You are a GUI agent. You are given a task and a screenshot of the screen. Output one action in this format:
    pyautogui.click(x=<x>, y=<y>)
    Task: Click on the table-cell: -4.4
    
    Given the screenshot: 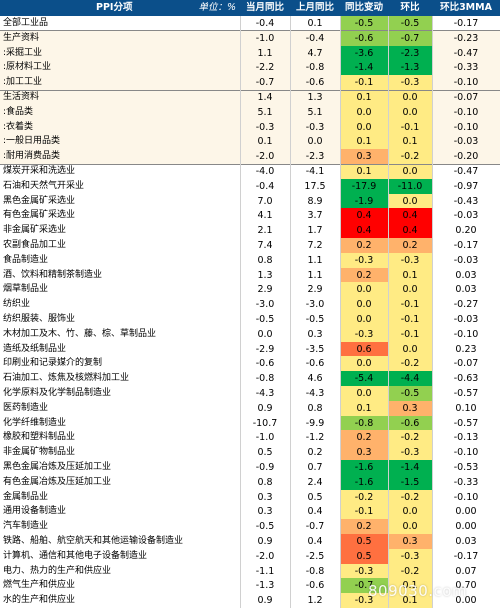 What is the action you would take?
    pyautogui.click(x=410, y=379)
    